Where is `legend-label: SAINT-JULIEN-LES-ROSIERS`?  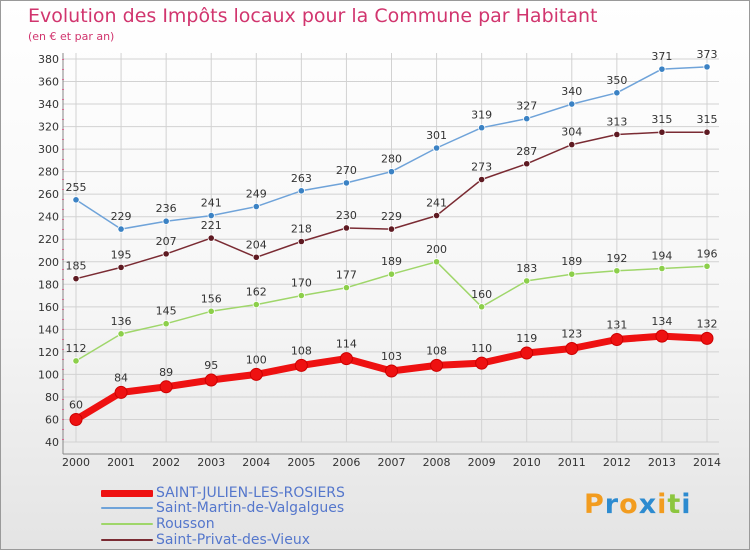
legend-label: SAINT-JULIEN-LES-ROSIERS is located at coordinates (250, 493).